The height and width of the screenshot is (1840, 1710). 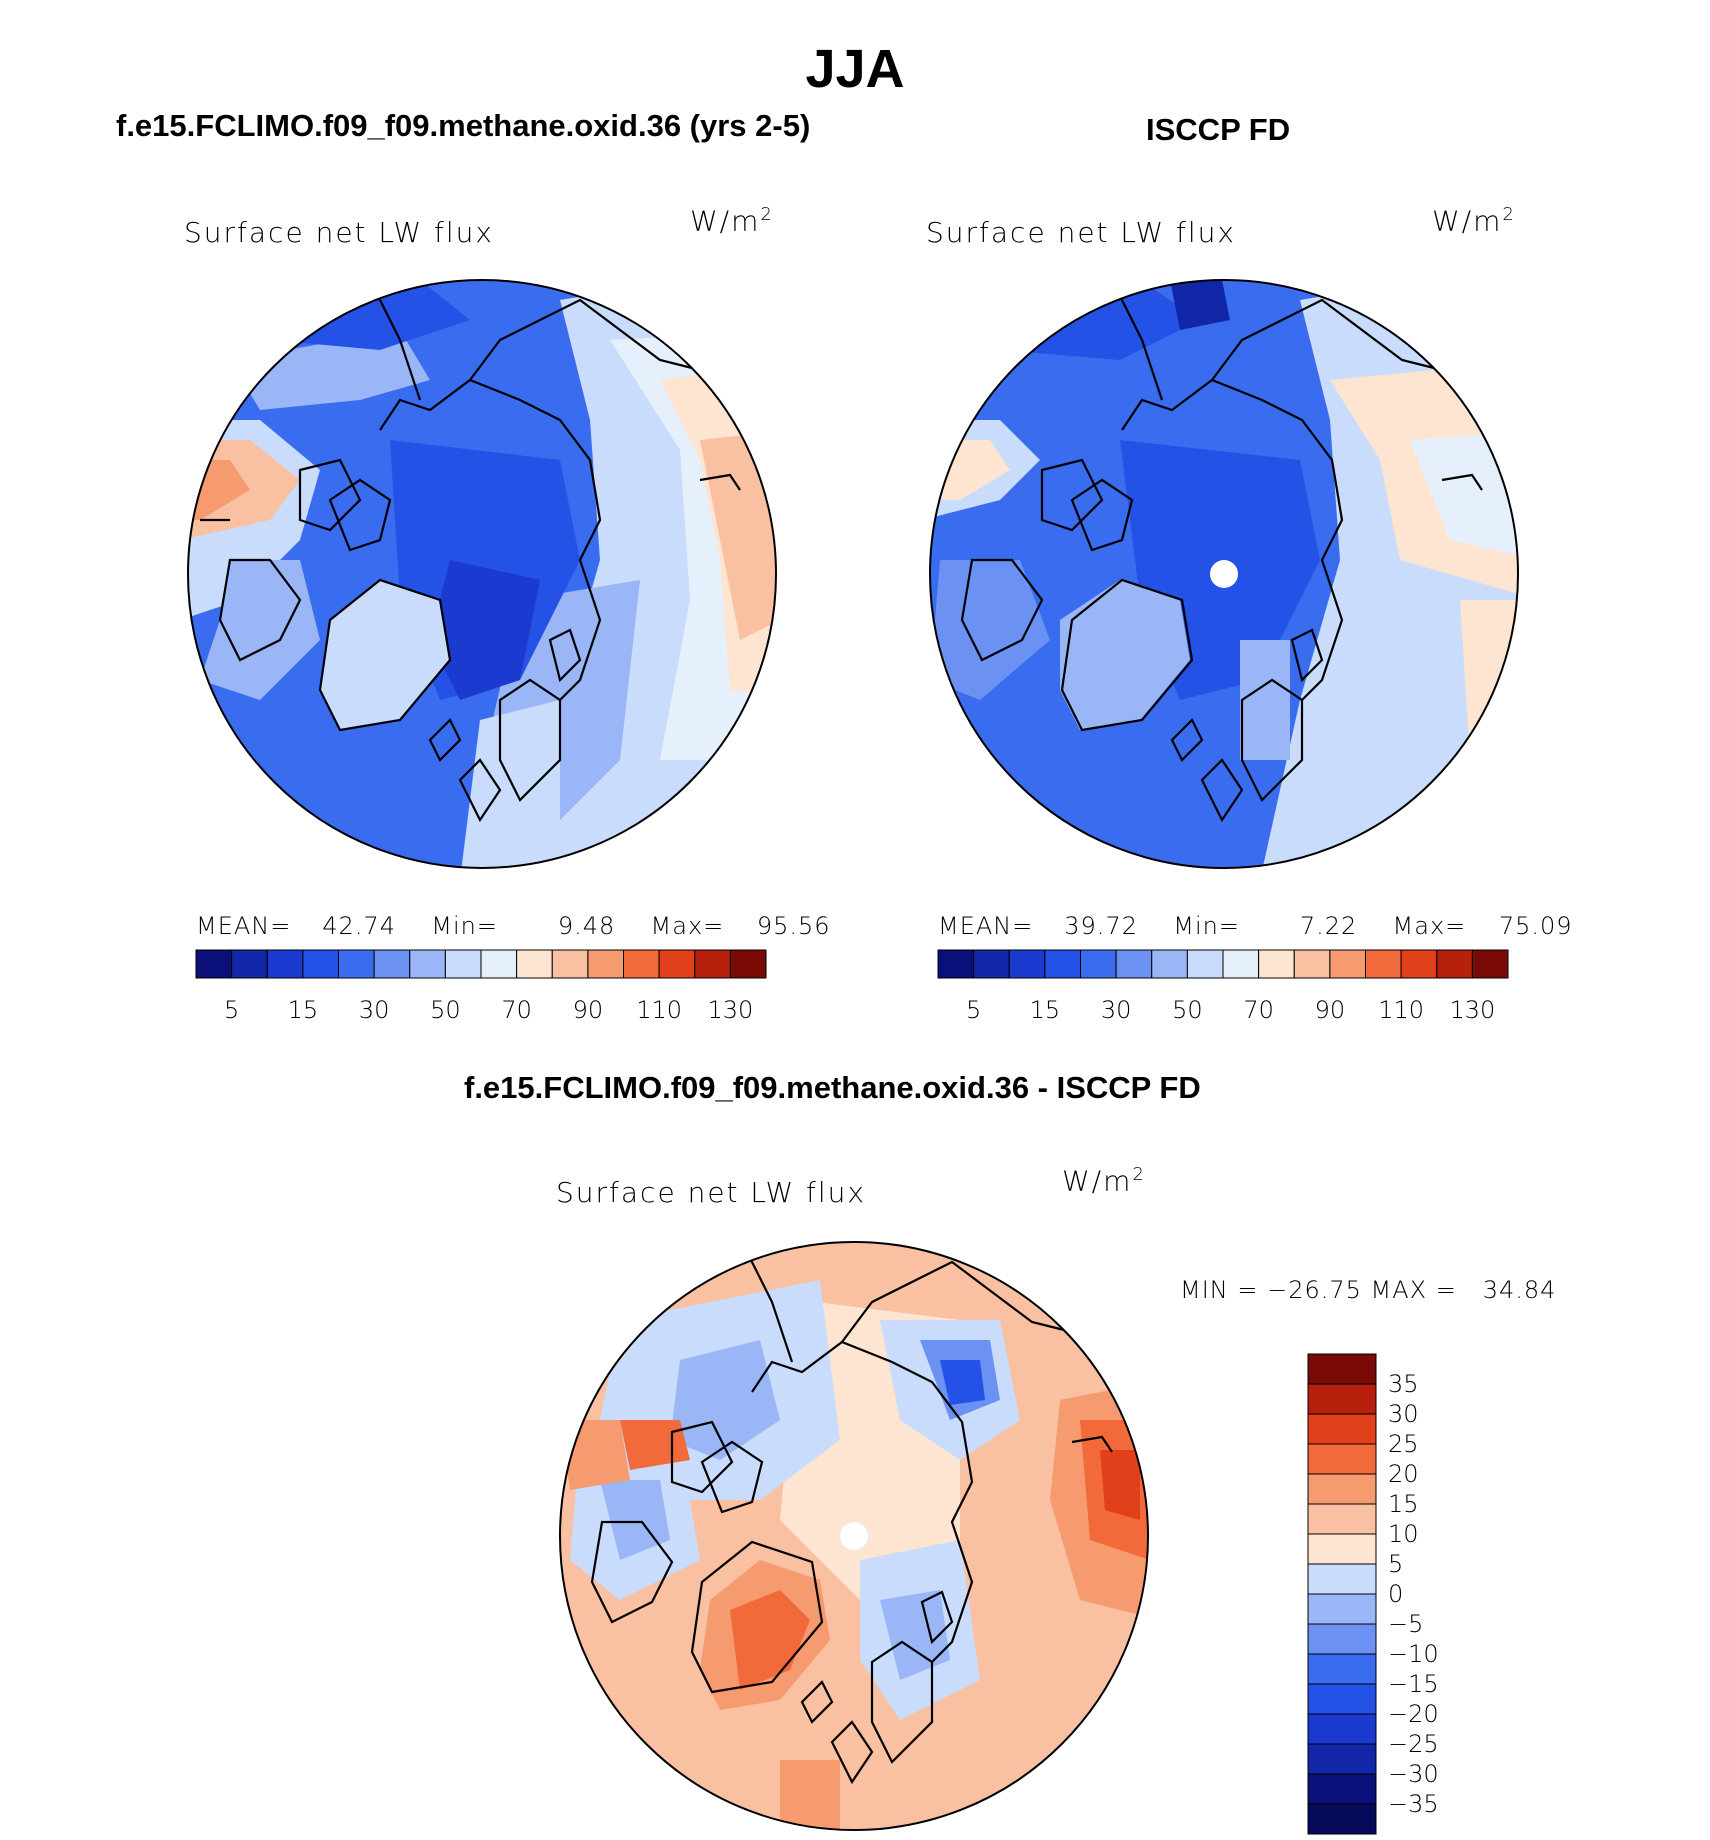 I want to click on main-title: JJA, so click(x=855, y=69).